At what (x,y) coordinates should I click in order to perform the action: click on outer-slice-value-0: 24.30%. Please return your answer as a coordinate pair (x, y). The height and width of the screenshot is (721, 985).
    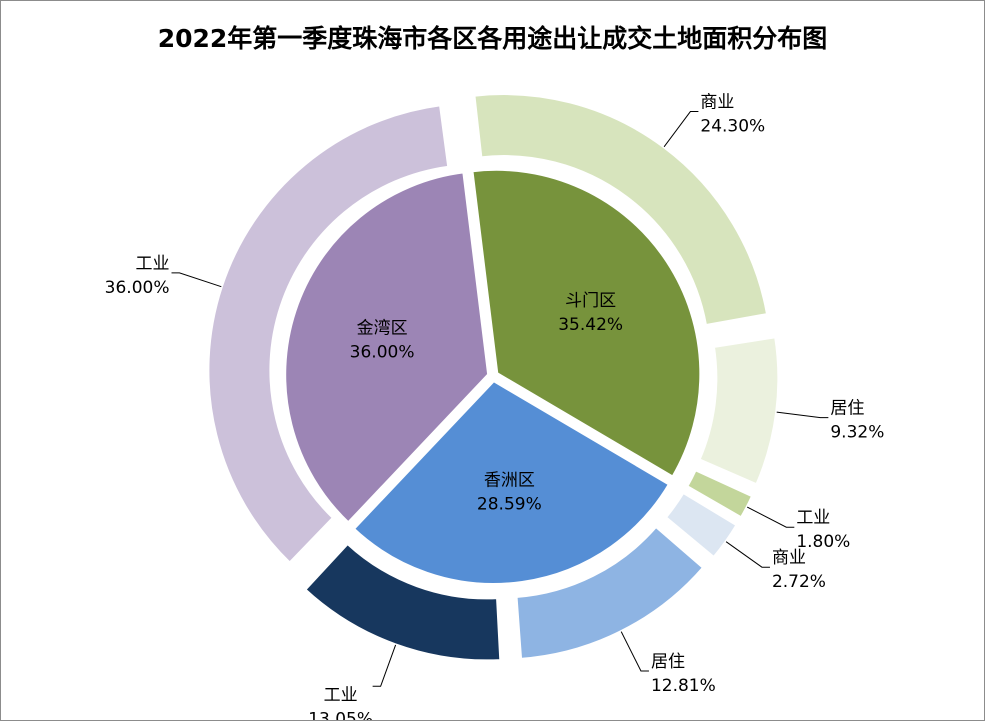
    Looking at the image, I should click on (732, 127).